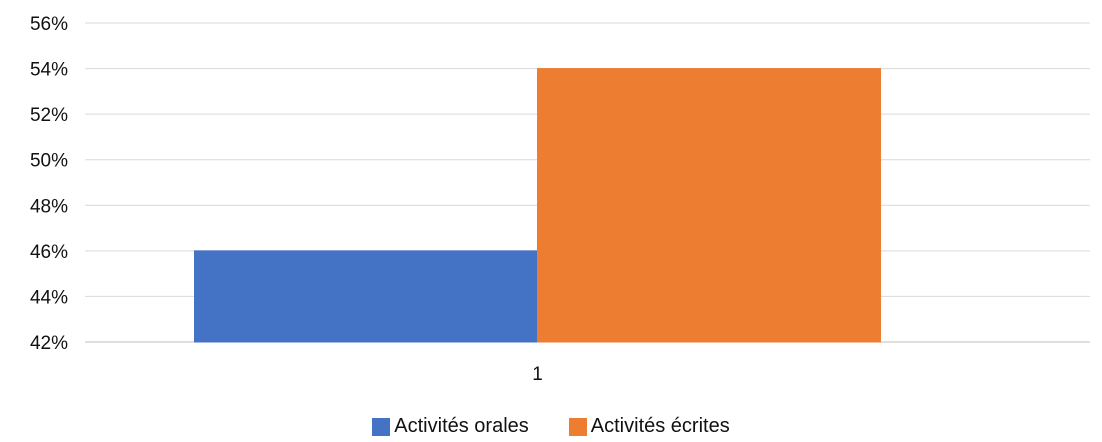 The width and height of the screenshot is (1102, 442). What do you see at coordinates (461, 426) in the screenshot?
I see `legend-label-series-1: Activités orales` at bounding box center [461, 426].